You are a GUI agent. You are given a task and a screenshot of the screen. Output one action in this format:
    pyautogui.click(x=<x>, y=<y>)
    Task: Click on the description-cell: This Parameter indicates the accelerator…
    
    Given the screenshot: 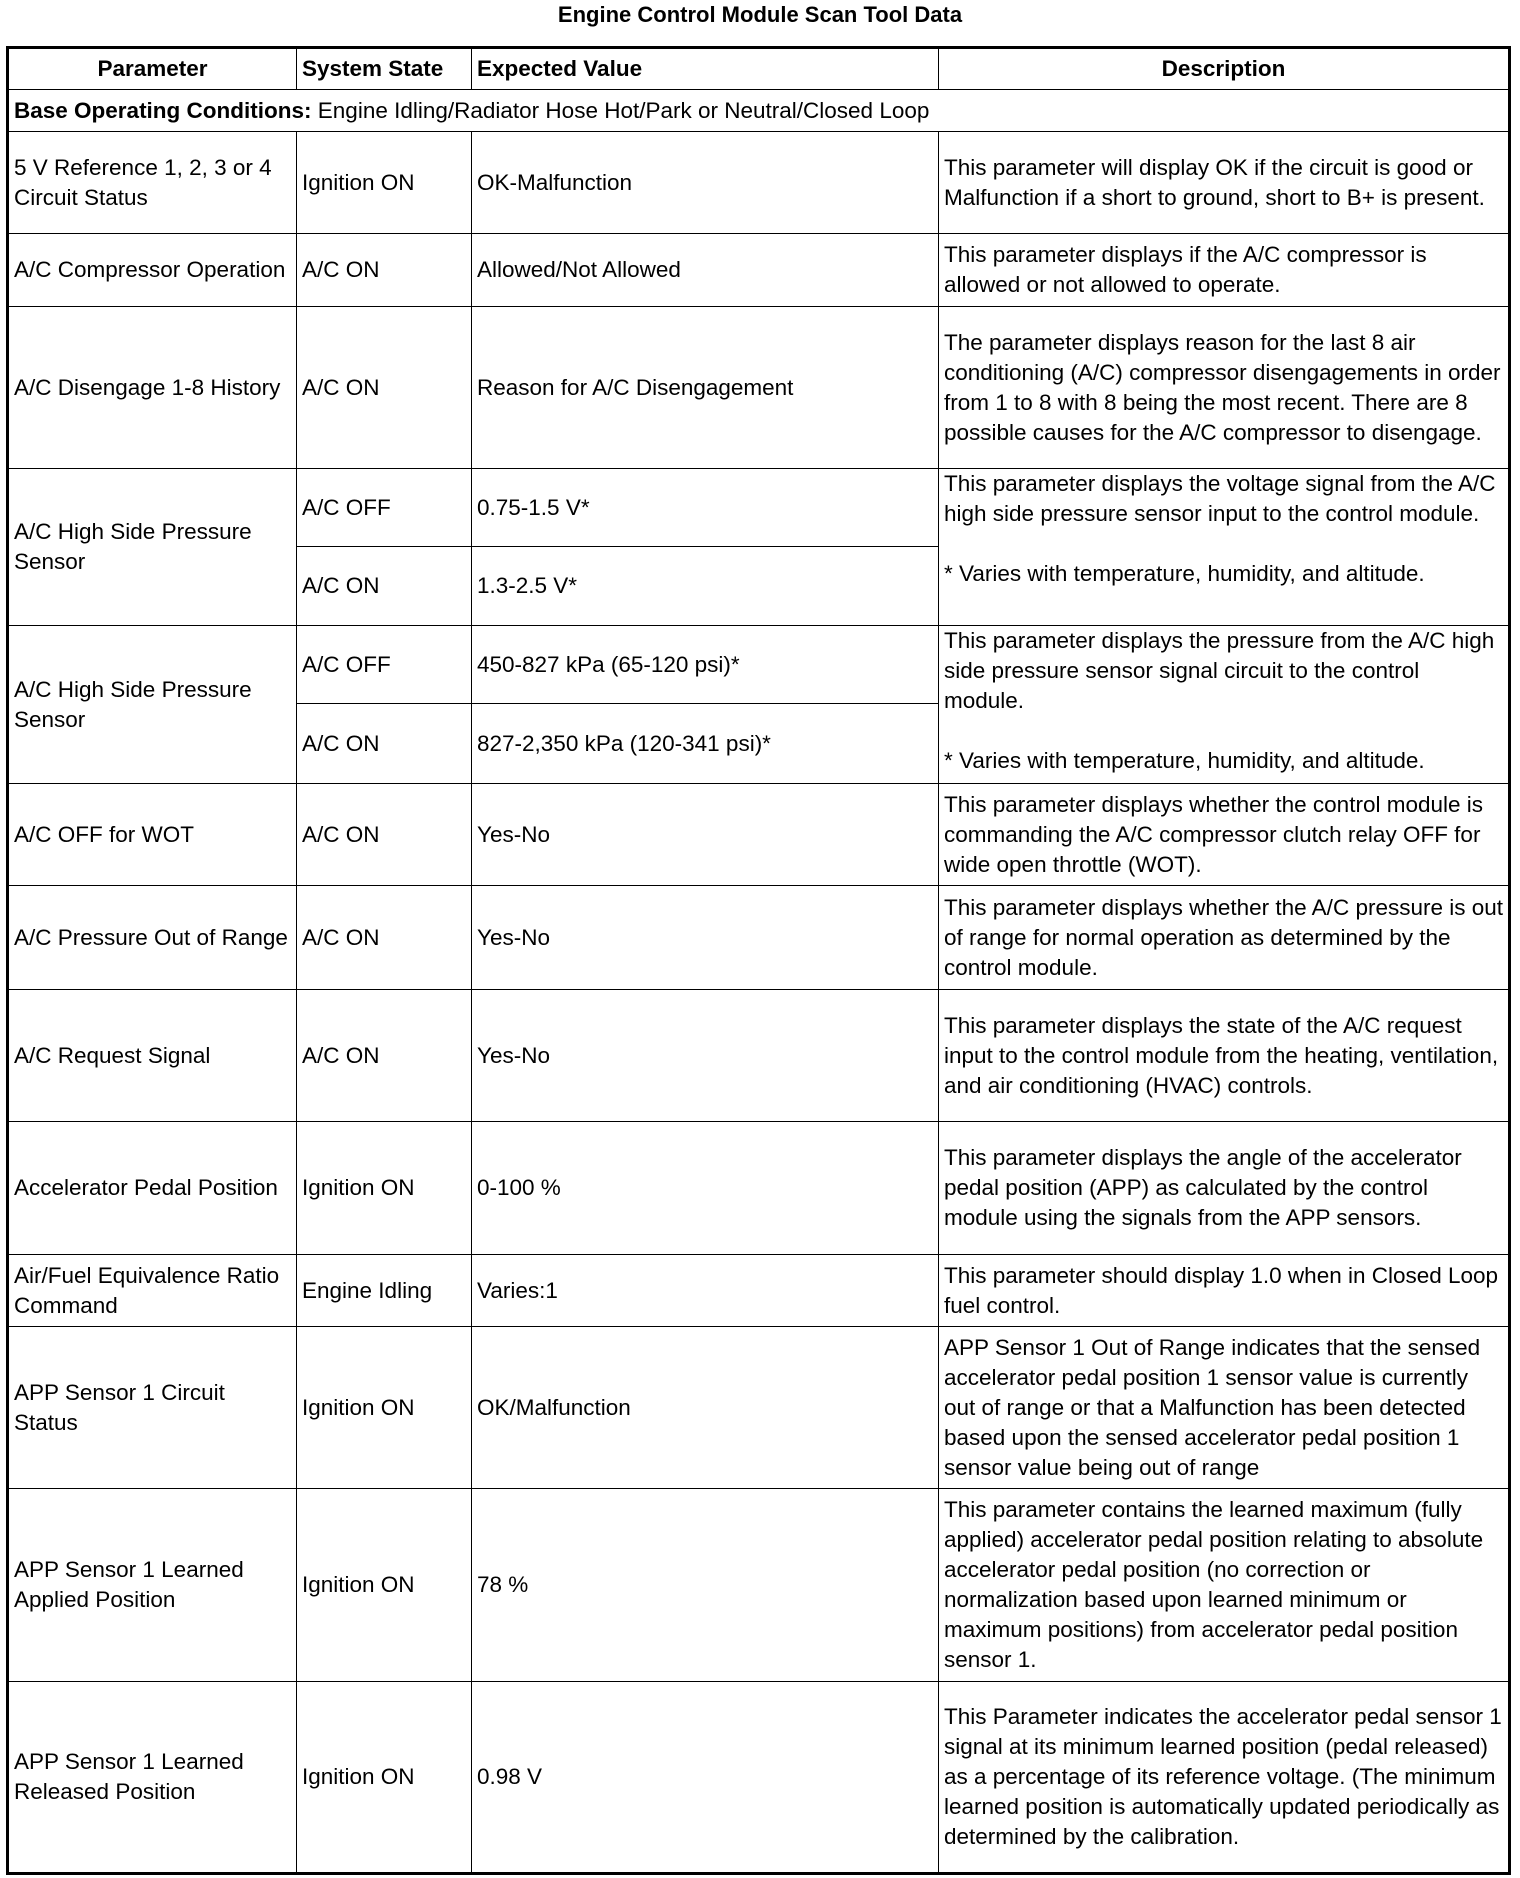 What is the action you would take?
    pyautogui.click(x=1224, y=1777)
    